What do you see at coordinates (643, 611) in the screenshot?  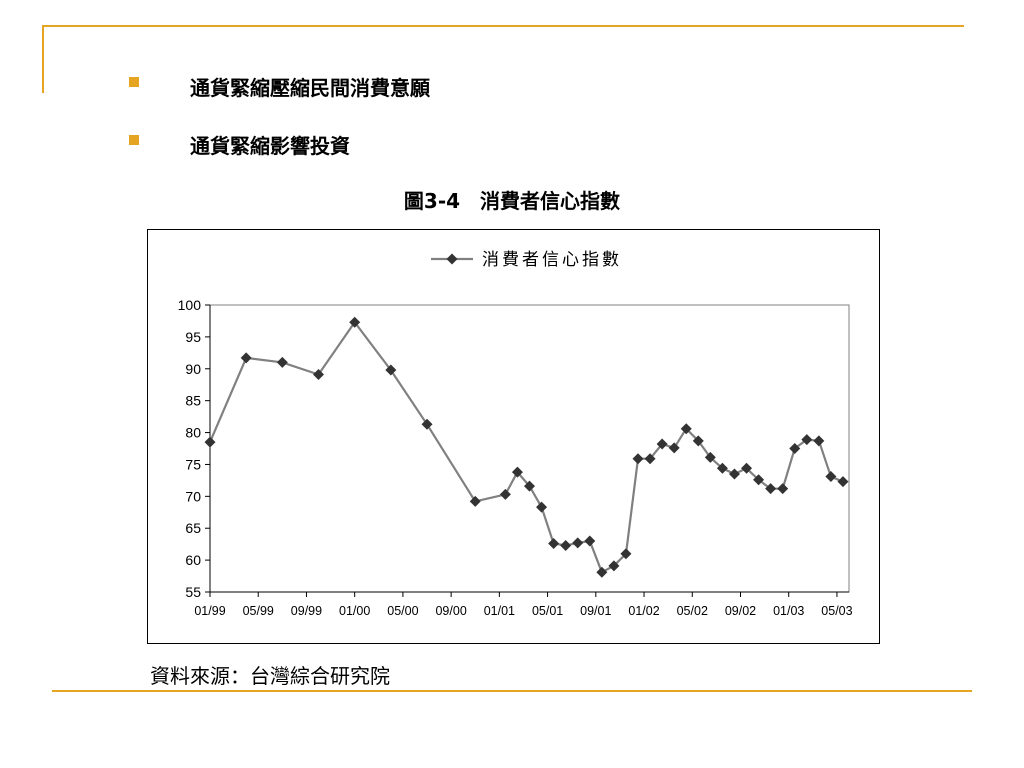 I see `x-tick-label: 01/02` at bounding box center [643, 611].